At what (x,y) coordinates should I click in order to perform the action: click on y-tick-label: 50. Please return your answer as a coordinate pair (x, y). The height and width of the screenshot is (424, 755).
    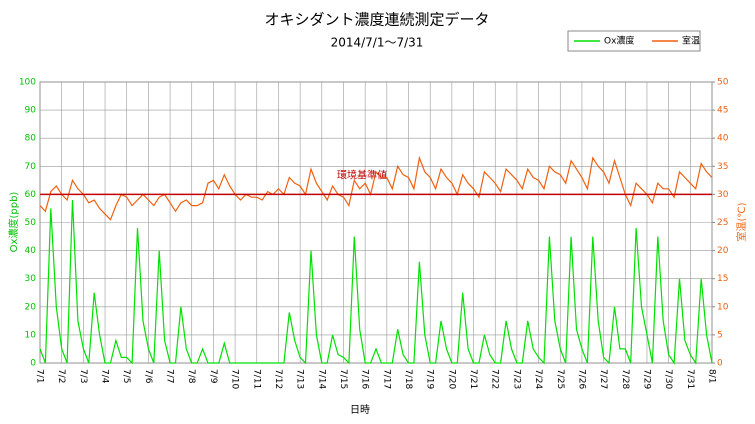
    Looking at the image, I should click on (31, 223).